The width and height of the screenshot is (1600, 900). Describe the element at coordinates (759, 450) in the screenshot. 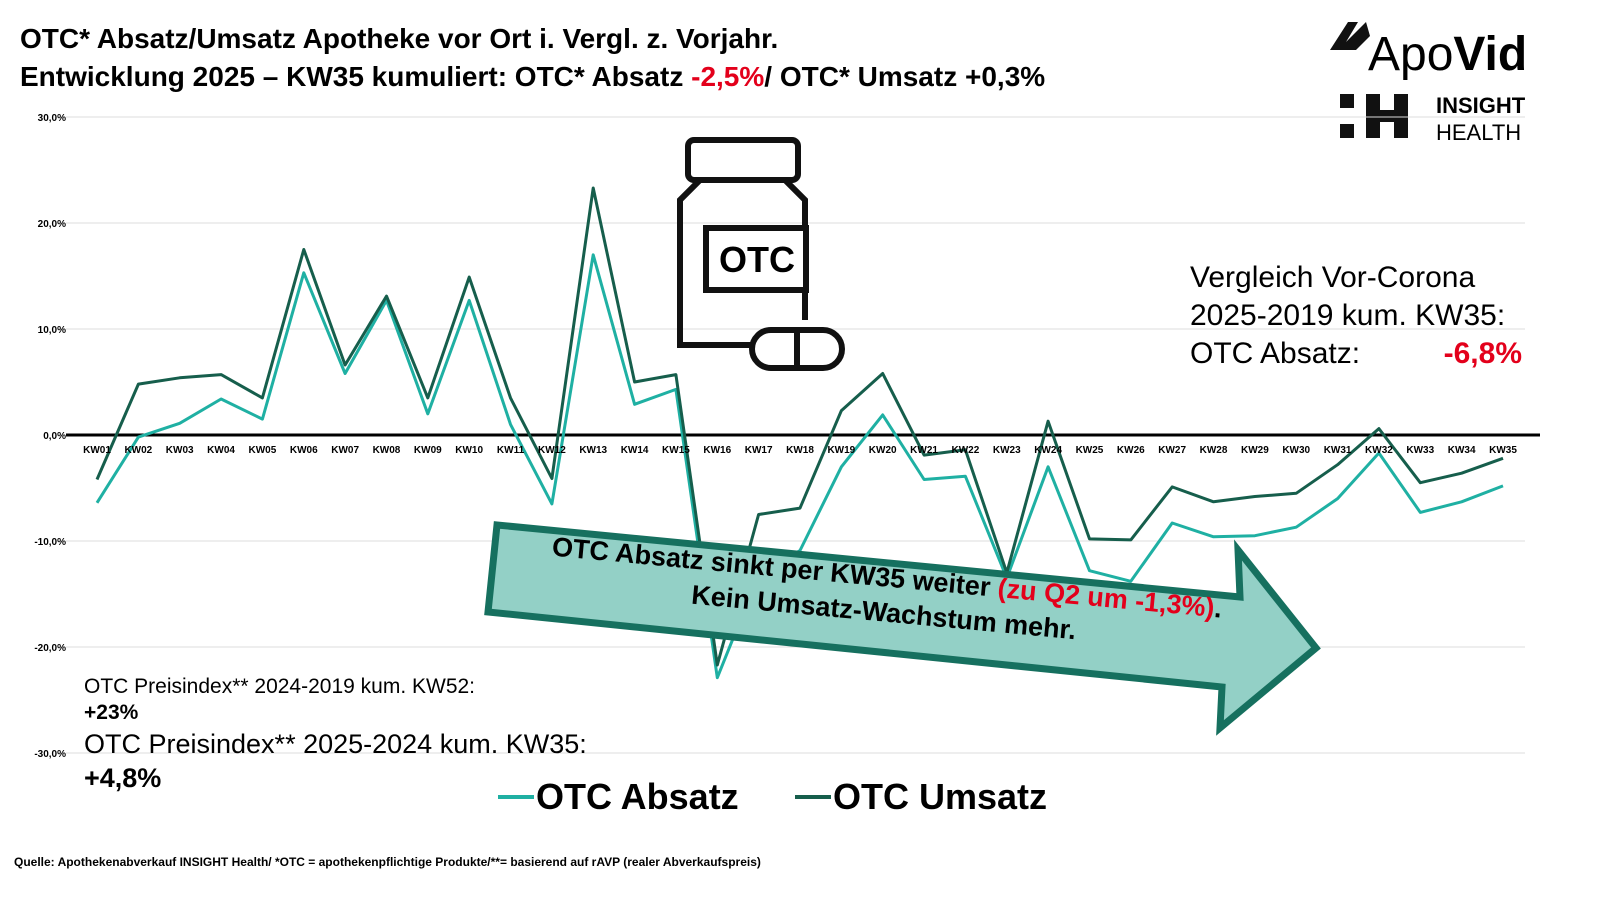

I see `x-tick-label: KW17` at that location.